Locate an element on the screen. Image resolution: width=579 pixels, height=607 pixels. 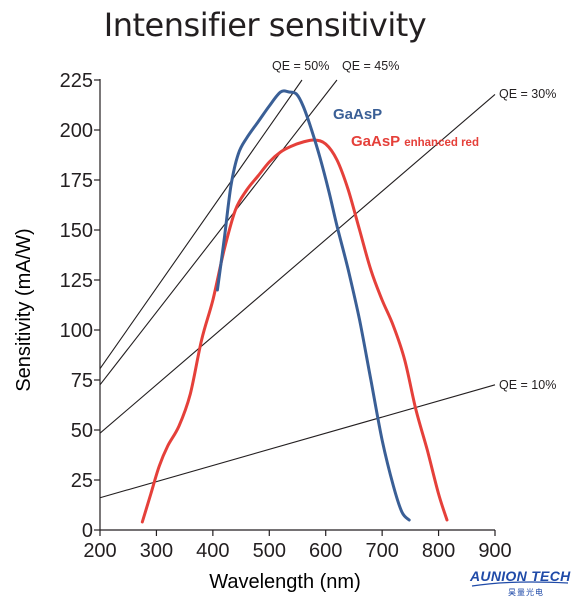
logo-text: AUNION TECH is located at coordinates (520, 576).